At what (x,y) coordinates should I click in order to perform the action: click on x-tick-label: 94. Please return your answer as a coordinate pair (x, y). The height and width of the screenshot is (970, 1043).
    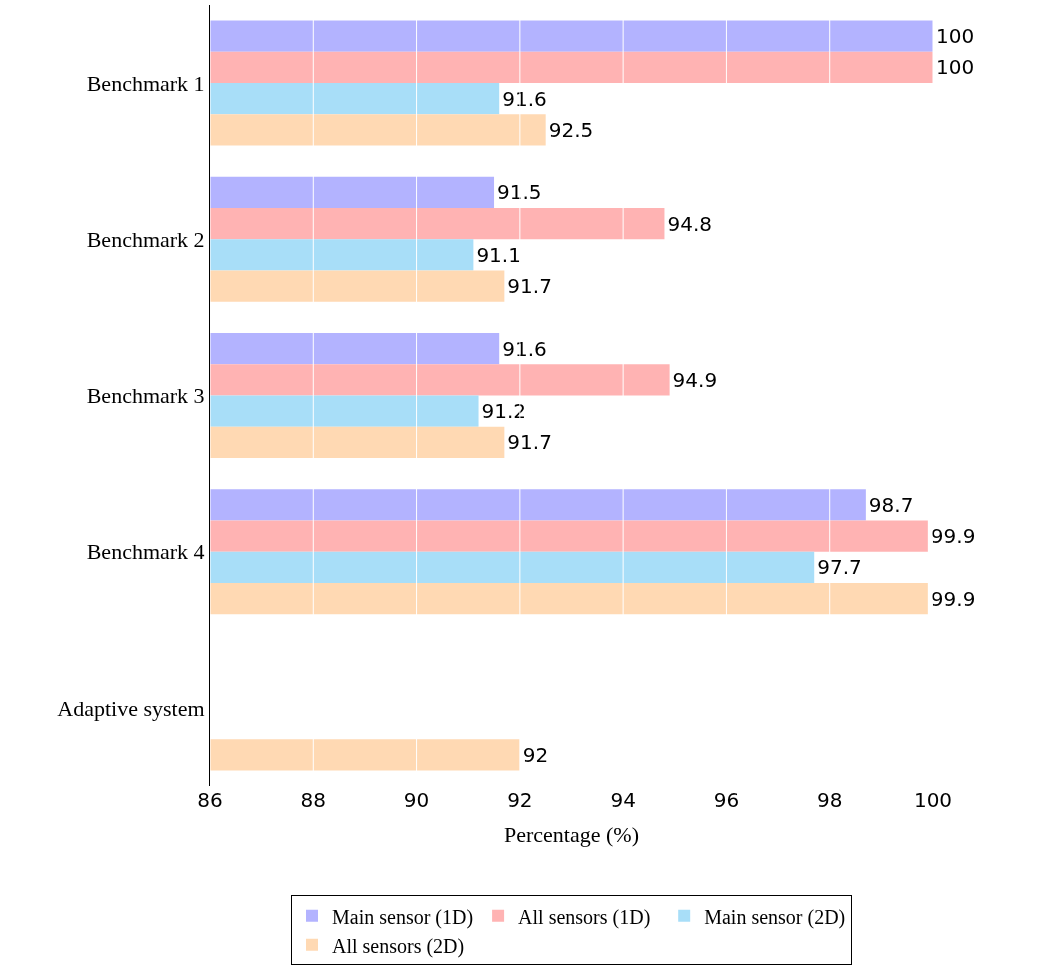
    Looking at the image, I should click on (623, 800).